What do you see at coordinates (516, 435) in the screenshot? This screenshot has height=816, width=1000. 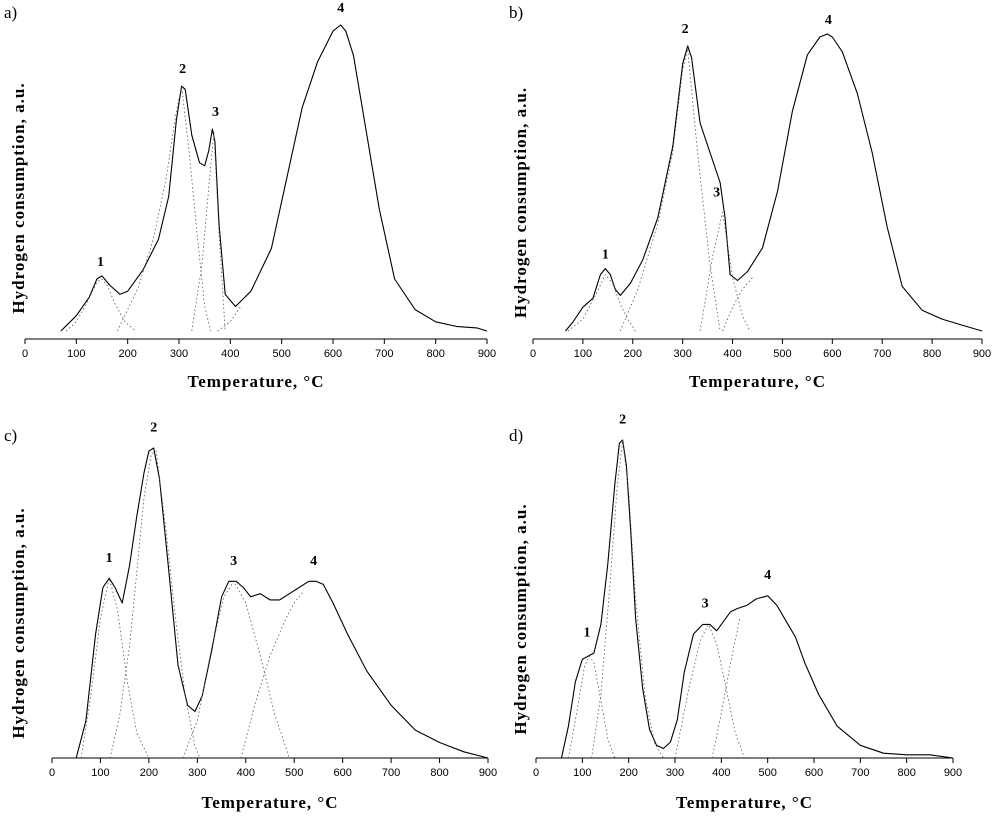 I see `panel-label: d)` at bounding box center [516, 435].